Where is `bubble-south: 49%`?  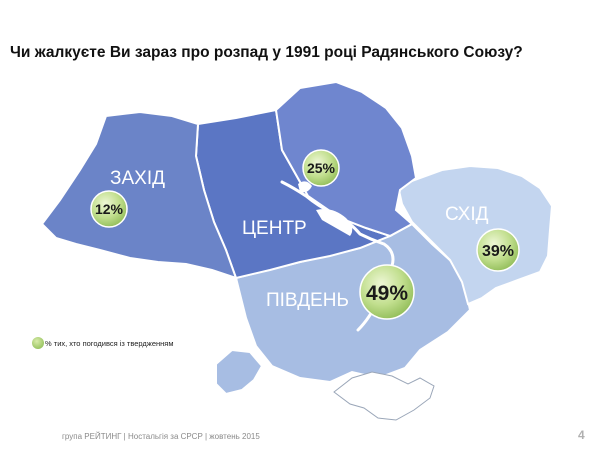
bubble-south: 49% is located at coordinates (387, 292).